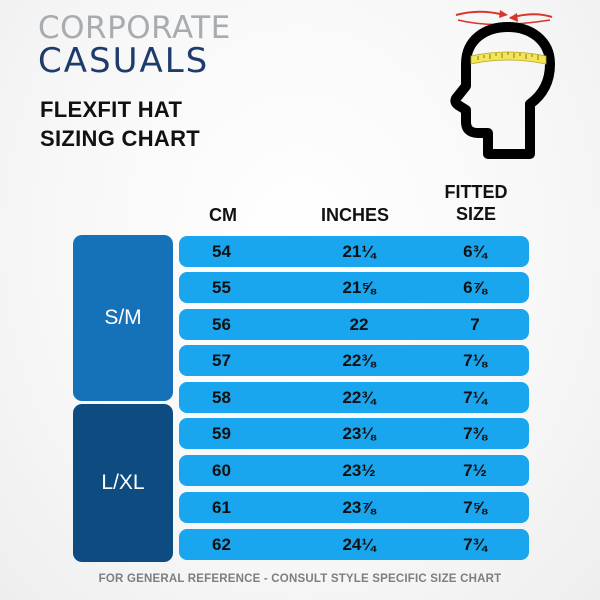 The height and width of the screenshot is (600, 600). What do you see at coordinates (475, 360) in the screenshot?
I see `fitted-size-value: 7⅛` at bounding box center [475, 360].